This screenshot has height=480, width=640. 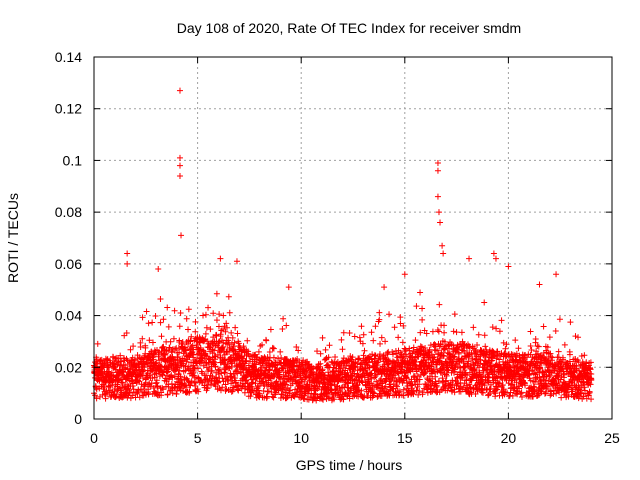 What do you see at coordinates (301, 438) in the screenshot?
I see `x-tick-label: 10` at bounding box center [301, 438].